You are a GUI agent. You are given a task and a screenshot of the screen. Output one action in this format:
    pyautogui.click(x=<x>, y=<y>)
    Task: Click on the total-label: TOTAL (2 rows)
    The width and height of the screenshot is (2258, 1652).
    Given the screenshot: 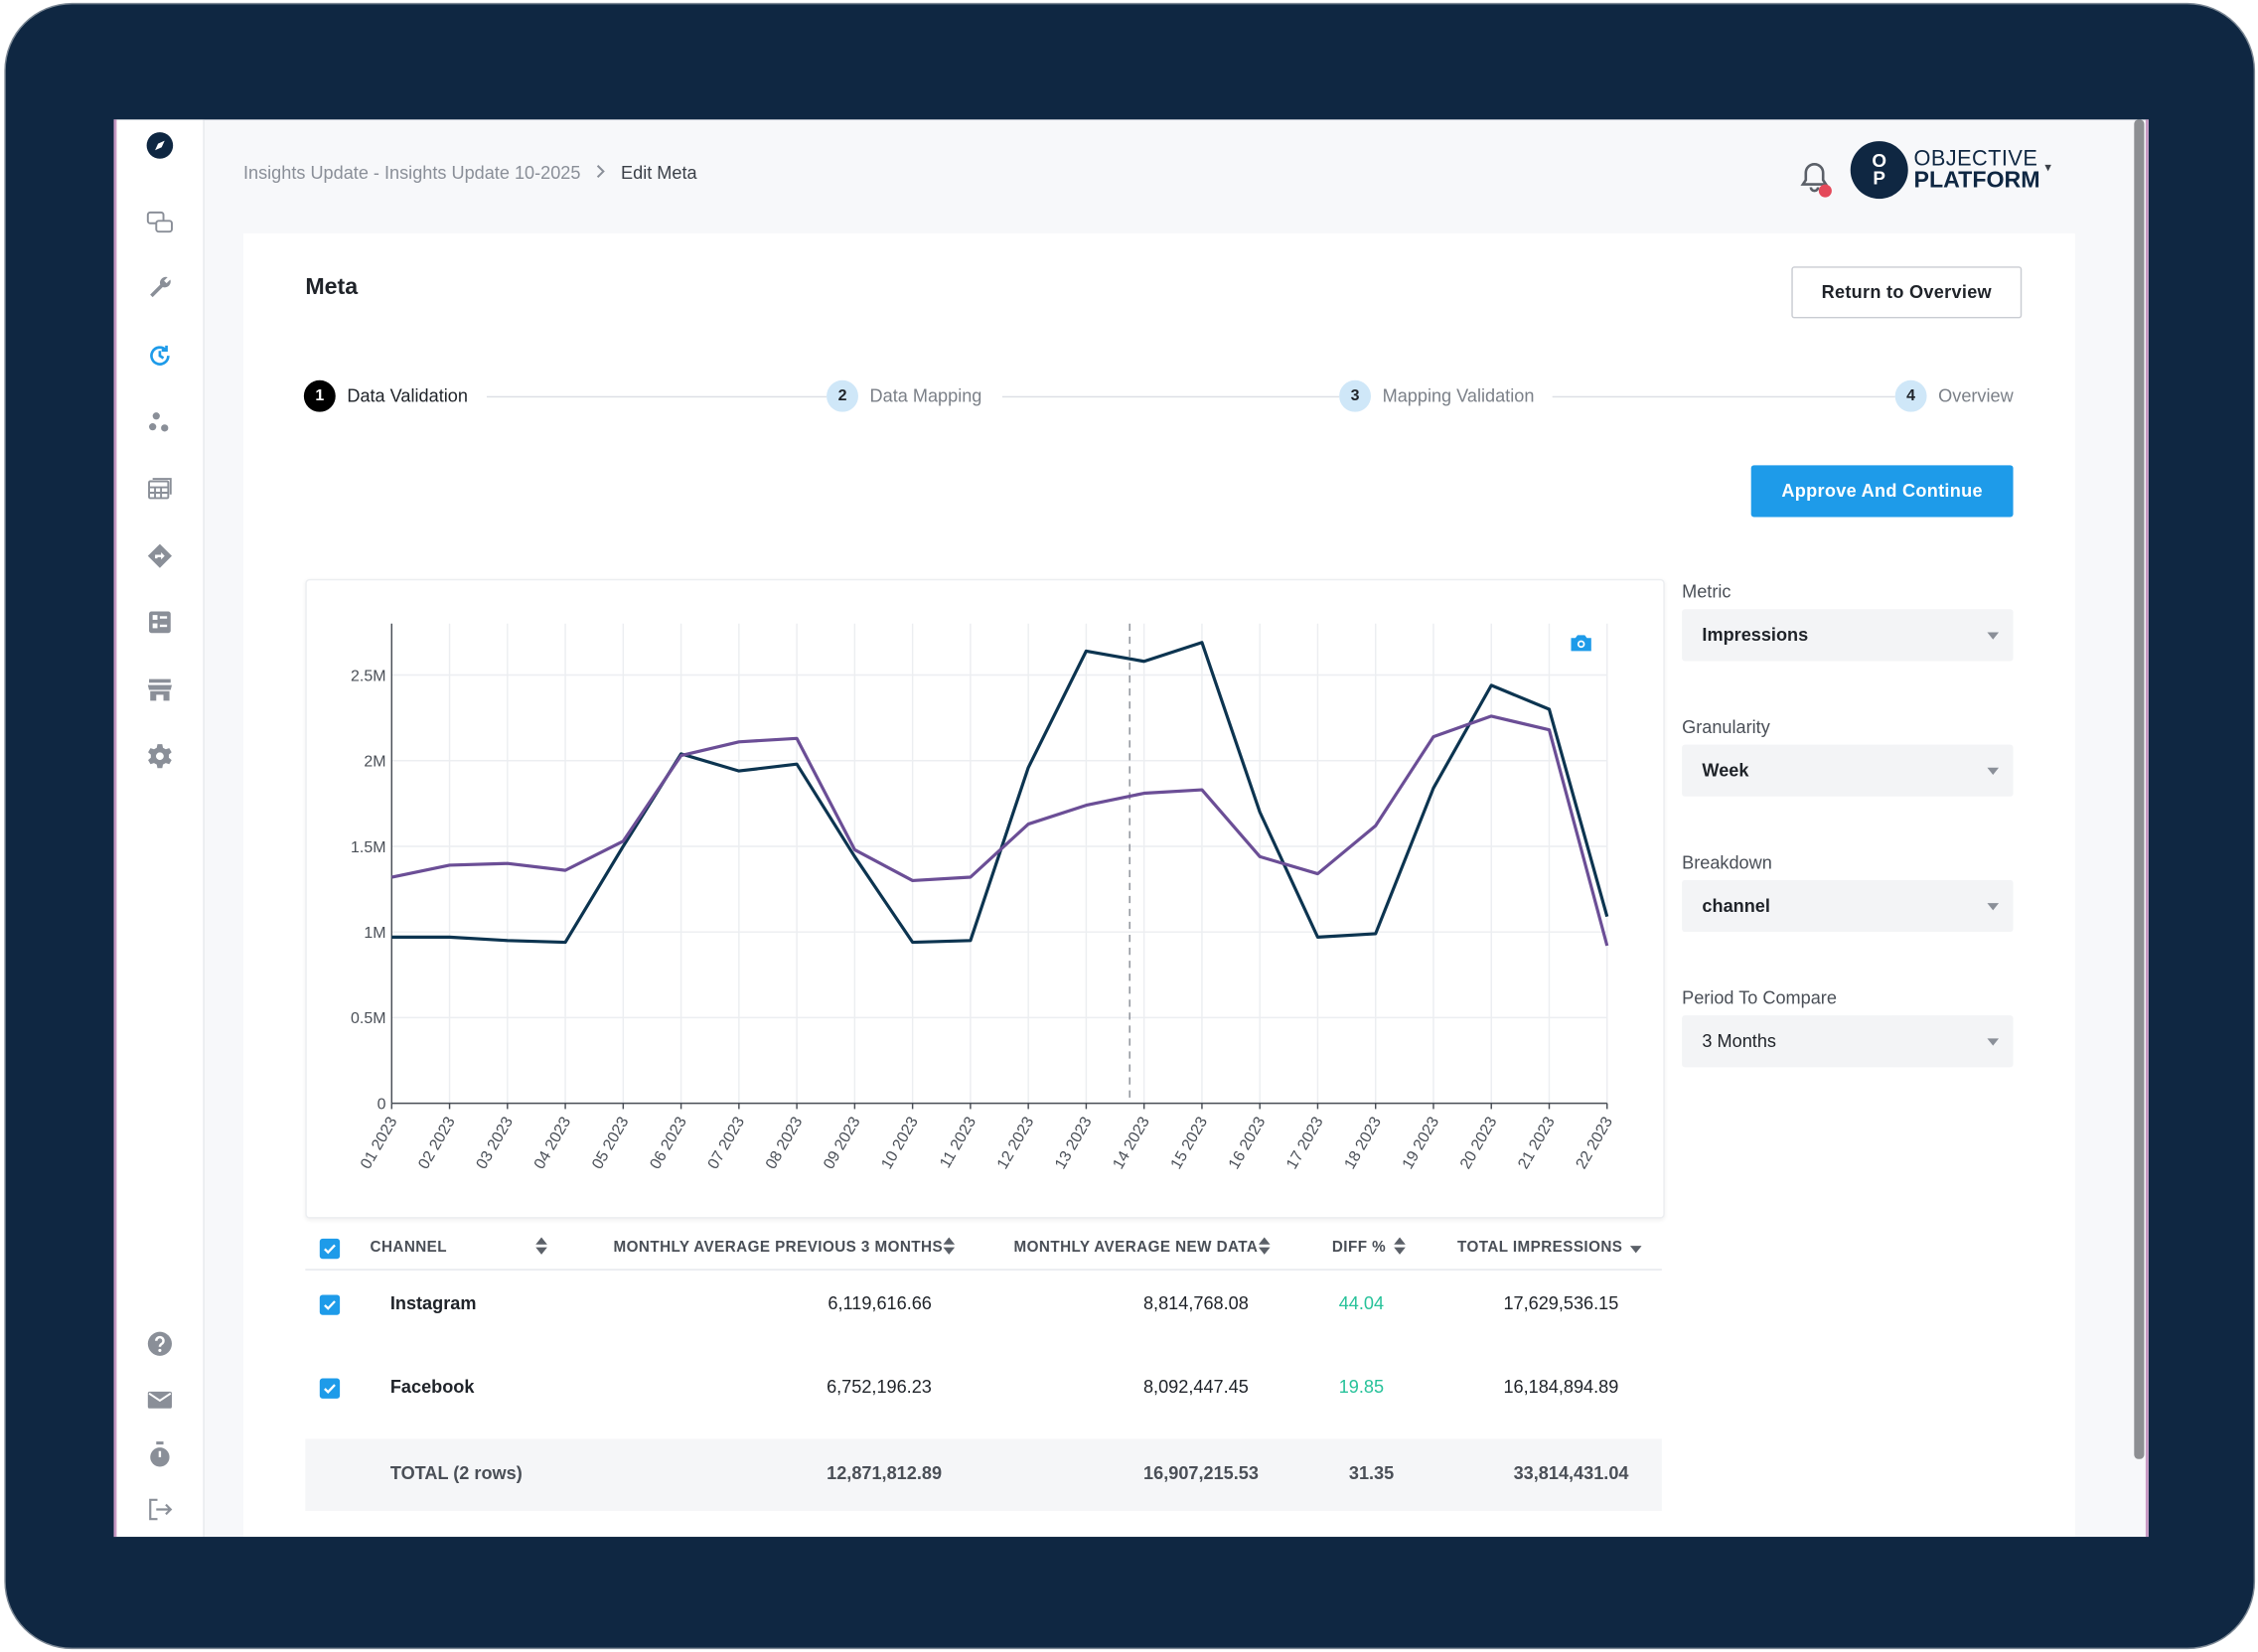 What is the action you would take?
    pyautogui.click(x=456, y=1473)
    